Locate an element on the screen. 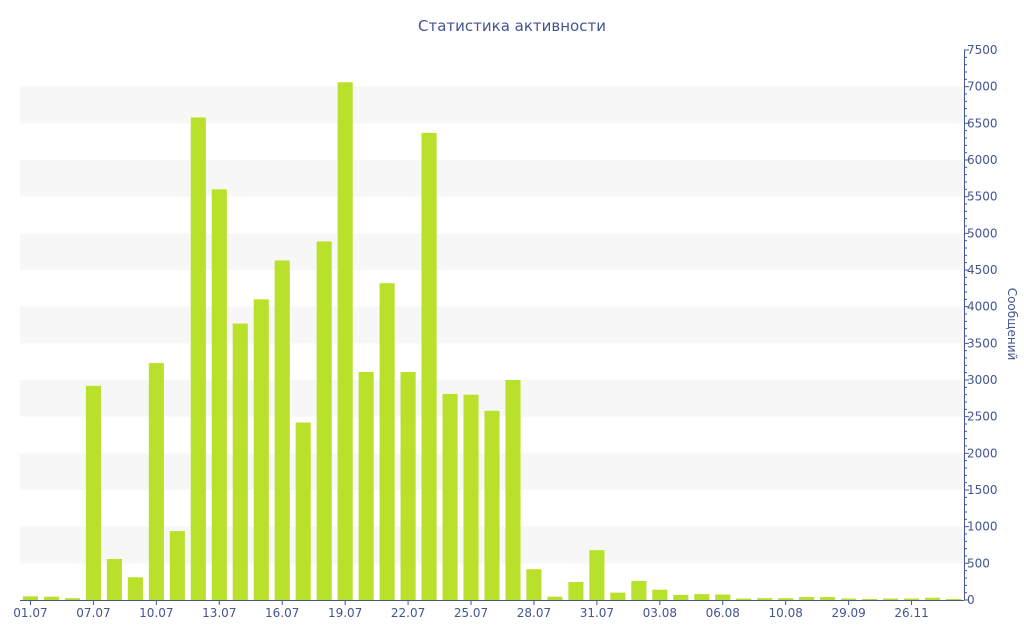  y-tick-label: 6500 is located at coordinates (982, 123).